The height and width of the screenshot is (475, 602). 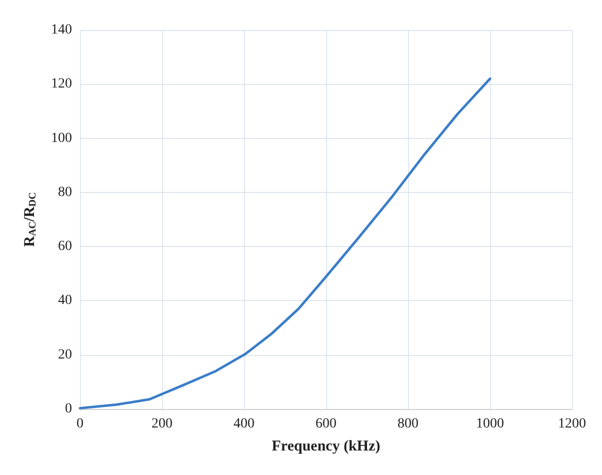 What do you see at coordinates (68, 409) in the screenshot?
I see `y-tick-label: 0` at bounding box center [68, 409].